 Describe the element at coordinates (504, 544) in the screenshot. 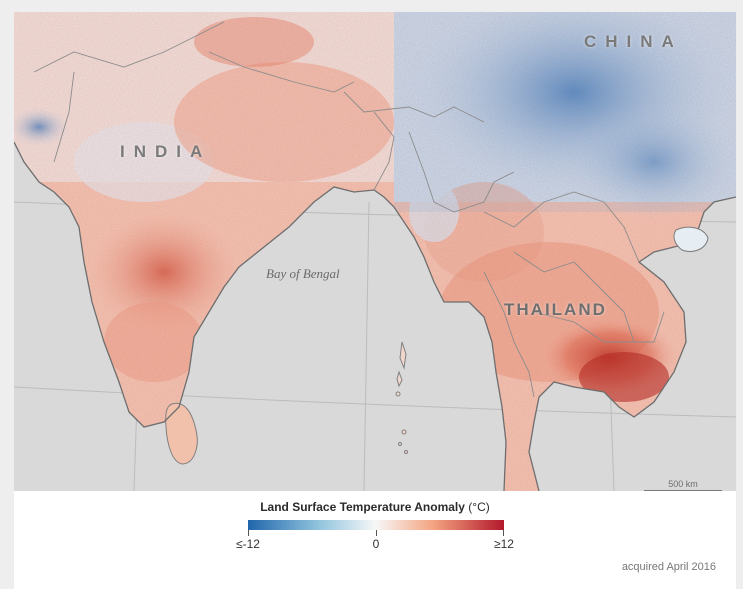

I see `legend-max-label: ≥12` at that location.